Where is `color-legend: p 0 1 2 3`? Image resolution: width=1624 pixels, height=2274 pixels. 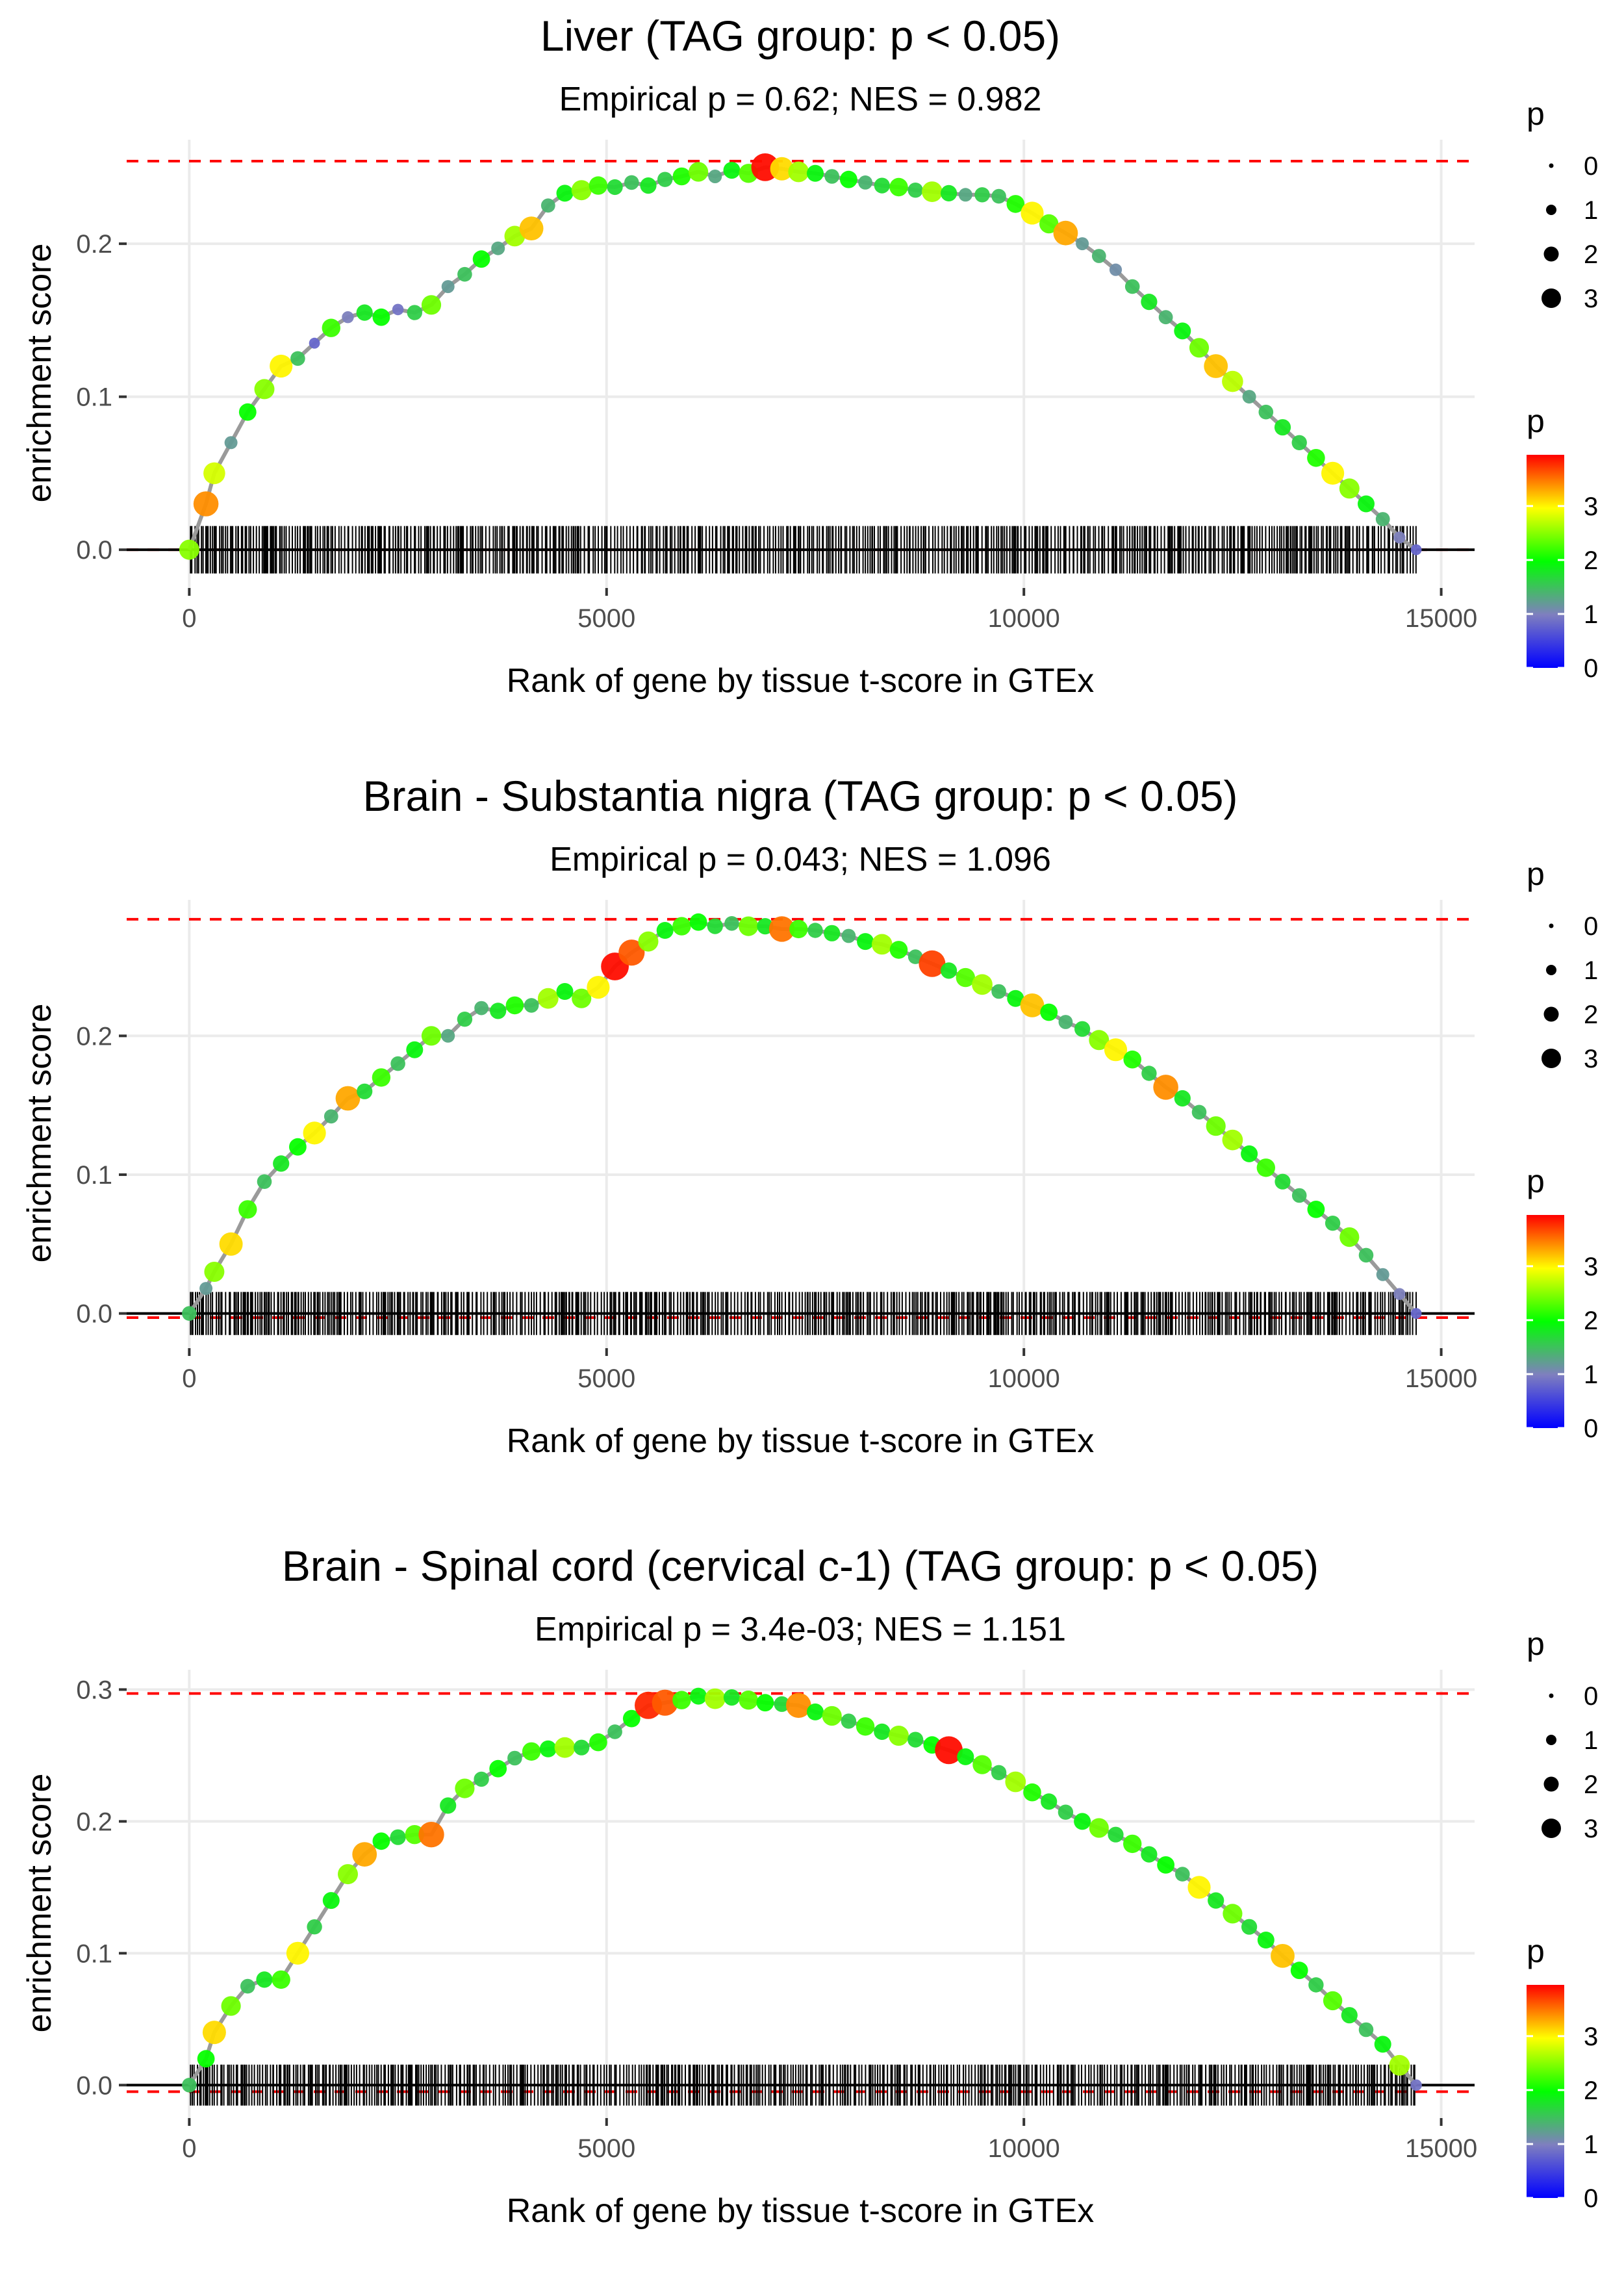
color-legend: p 0 1 2 3 is located at coordinates (1562, 2073).